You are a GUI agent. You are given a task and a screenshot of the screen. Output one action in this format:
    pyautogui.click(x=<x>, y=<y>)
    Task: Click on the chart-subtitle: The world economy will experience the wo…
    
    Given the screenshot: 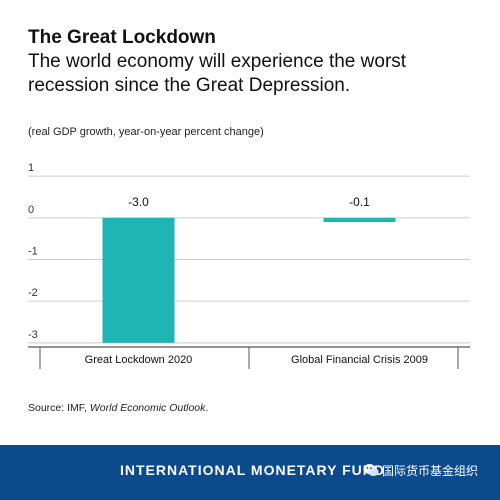 What is the action you would take?
    pyautogui.click(x=217, y=73)
    